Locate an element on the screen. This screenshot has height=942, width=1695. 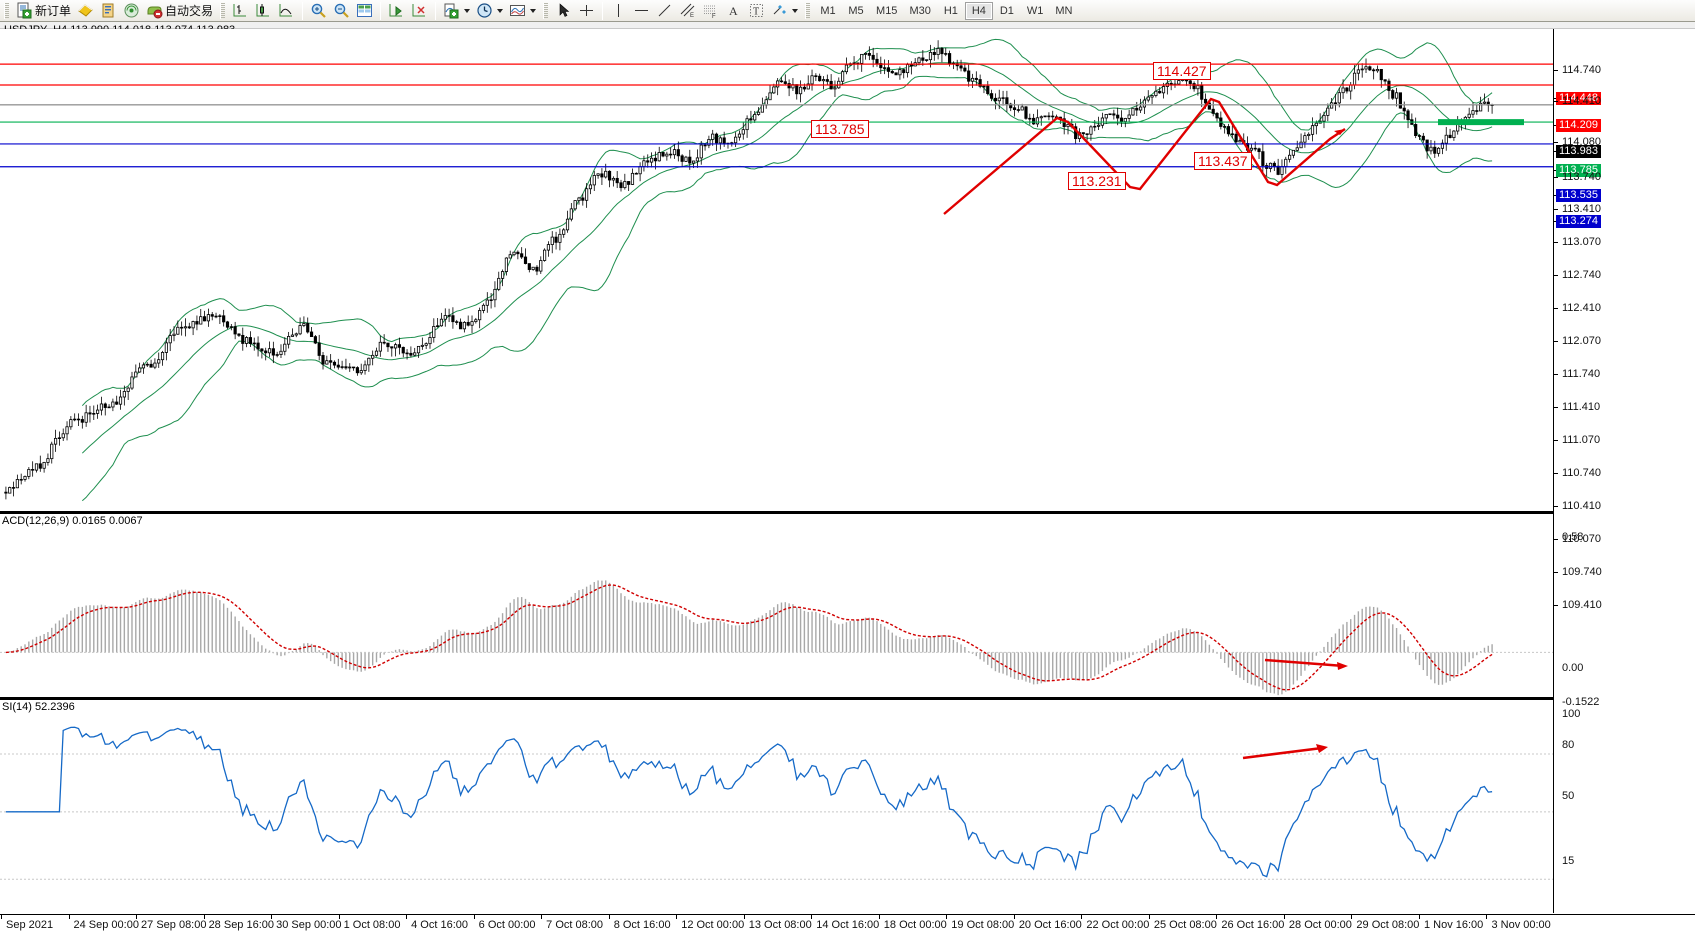
metaeditor-button is located at coordinates (85, 11).